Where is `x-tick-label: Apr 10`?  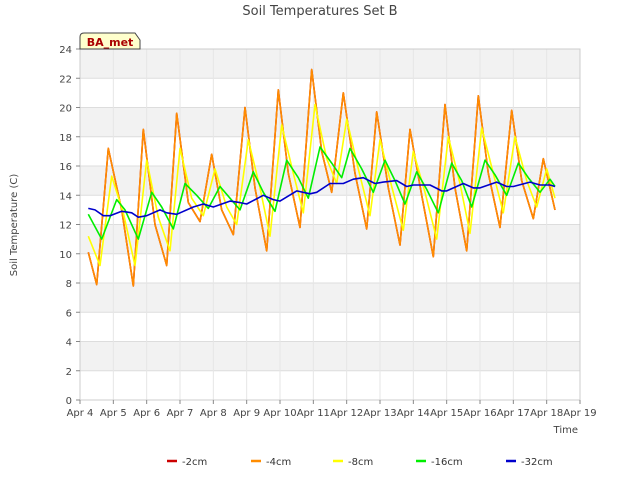
x-tick-label: Apr 10 is located at coordinates (279, 413).